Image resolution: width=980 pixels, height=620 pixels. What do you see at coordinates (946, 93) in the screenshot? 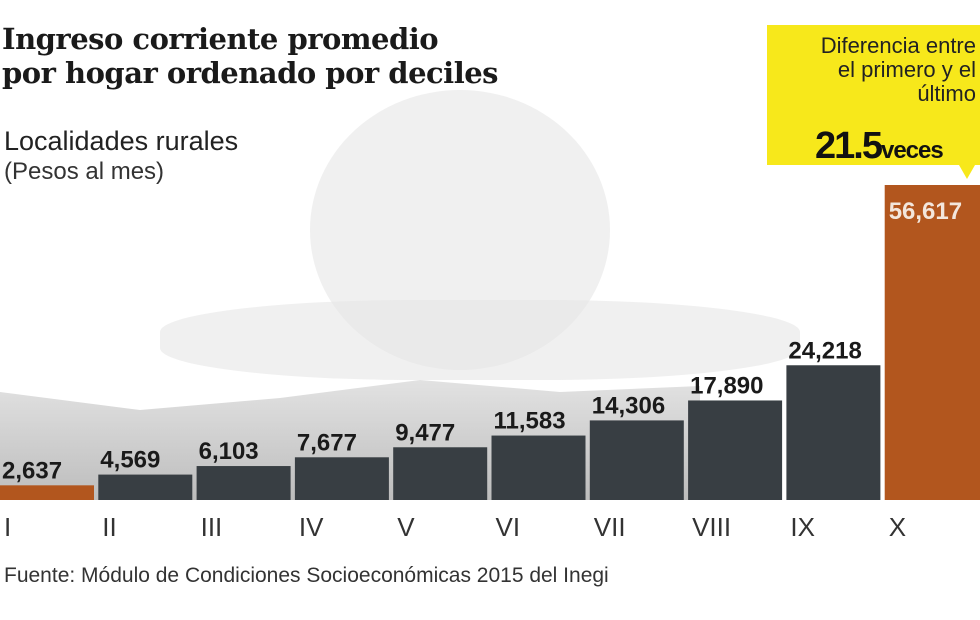
I see `callout-line-3: último` at bounding box center [946, 93].